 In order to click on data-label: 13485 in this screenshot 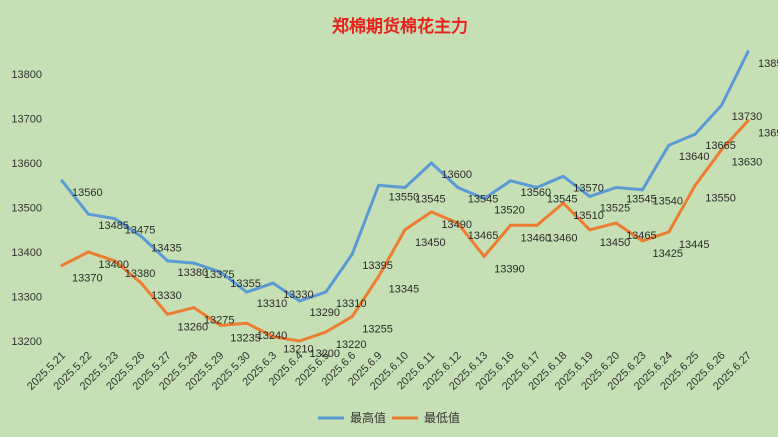, I will do `click(113, 226)`.